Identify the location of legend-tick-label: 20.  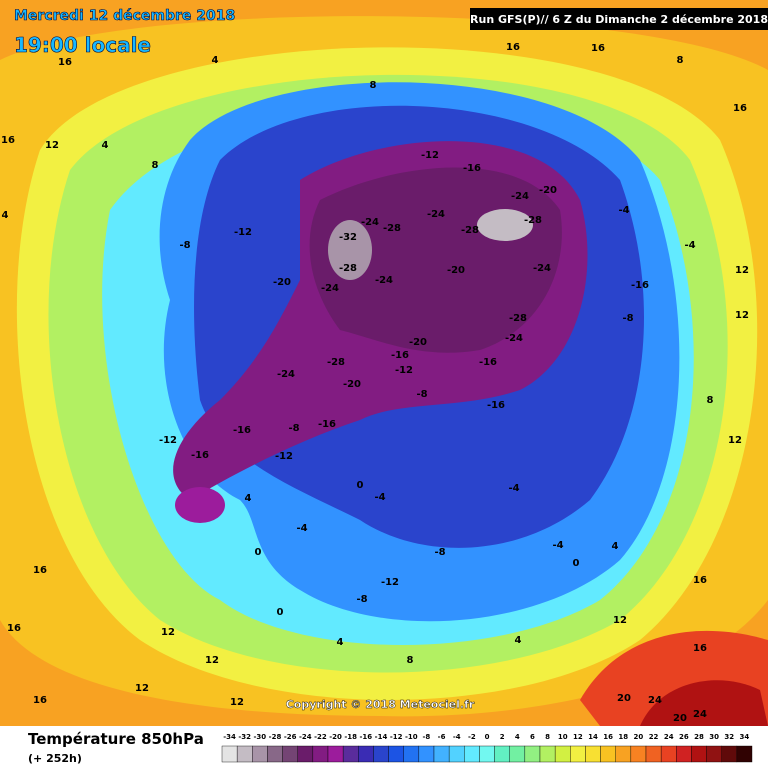
(639, 737).